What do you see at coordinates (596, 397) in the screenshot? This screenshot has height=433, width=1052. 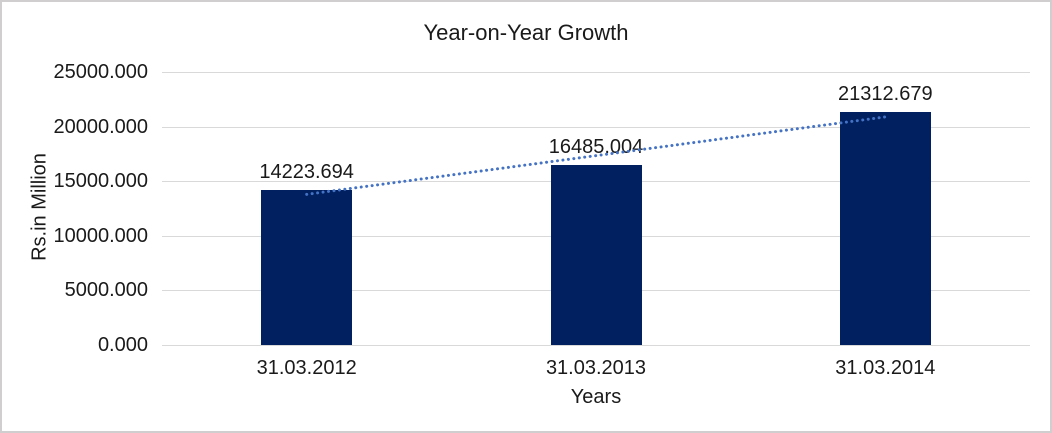 I see `x-axis-title: Years` at bounding box center [596, 397].